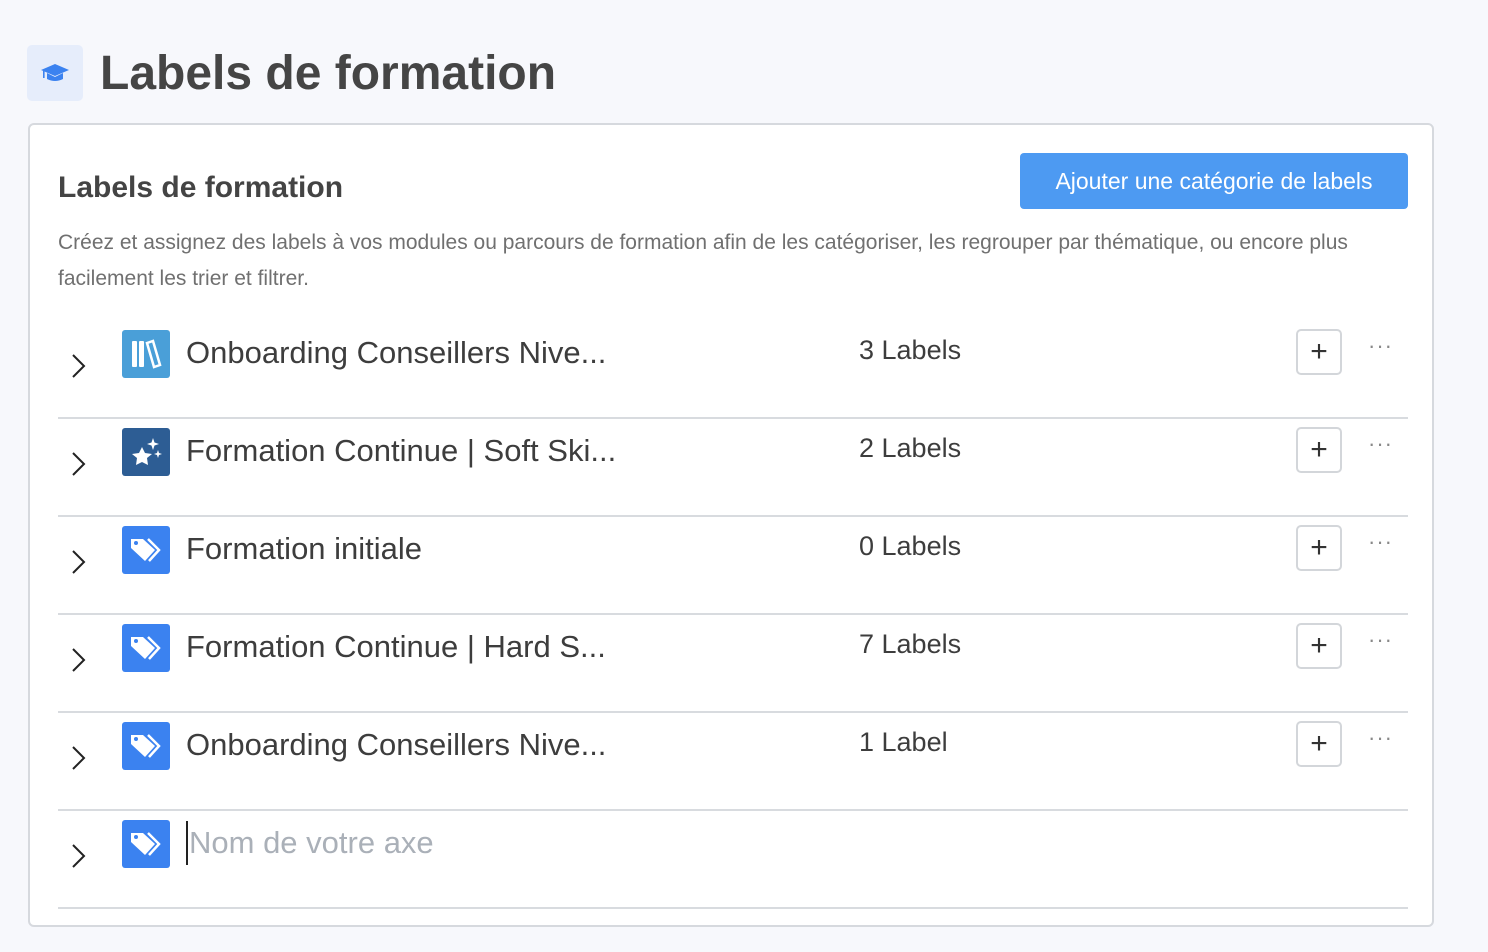 The image size is (1488, 952). I want to click on page-icon-box, so click(55, 73).